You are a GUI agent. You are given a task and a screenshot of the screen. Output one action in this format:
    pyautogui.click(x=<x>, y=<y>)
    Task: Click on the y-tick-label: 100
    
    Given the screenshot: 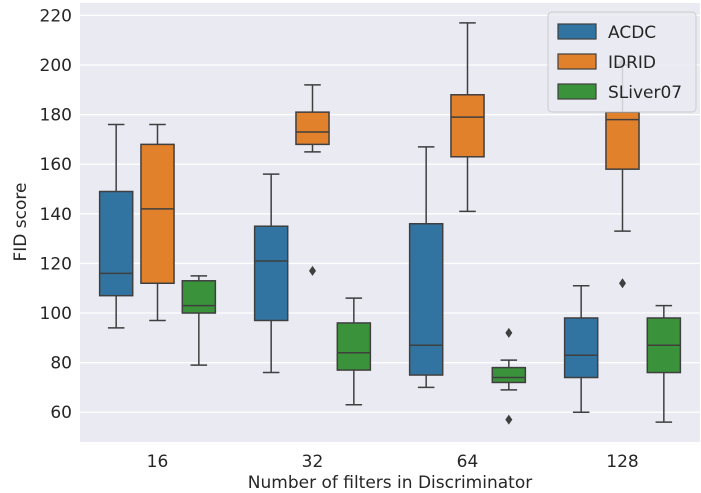 What is the action you would take?
    pyautogui.click(x=56, y=314)
    